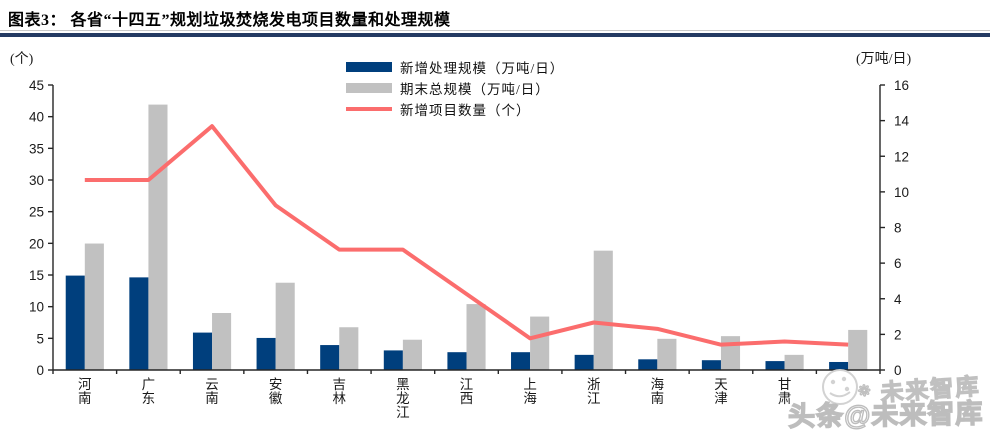 This screenshot has width=990, height=437. What do you see at coordinates (40, 338) in the screenshot?
I see `left-axis-tick-label: 5` at bounding box center [40, 338].